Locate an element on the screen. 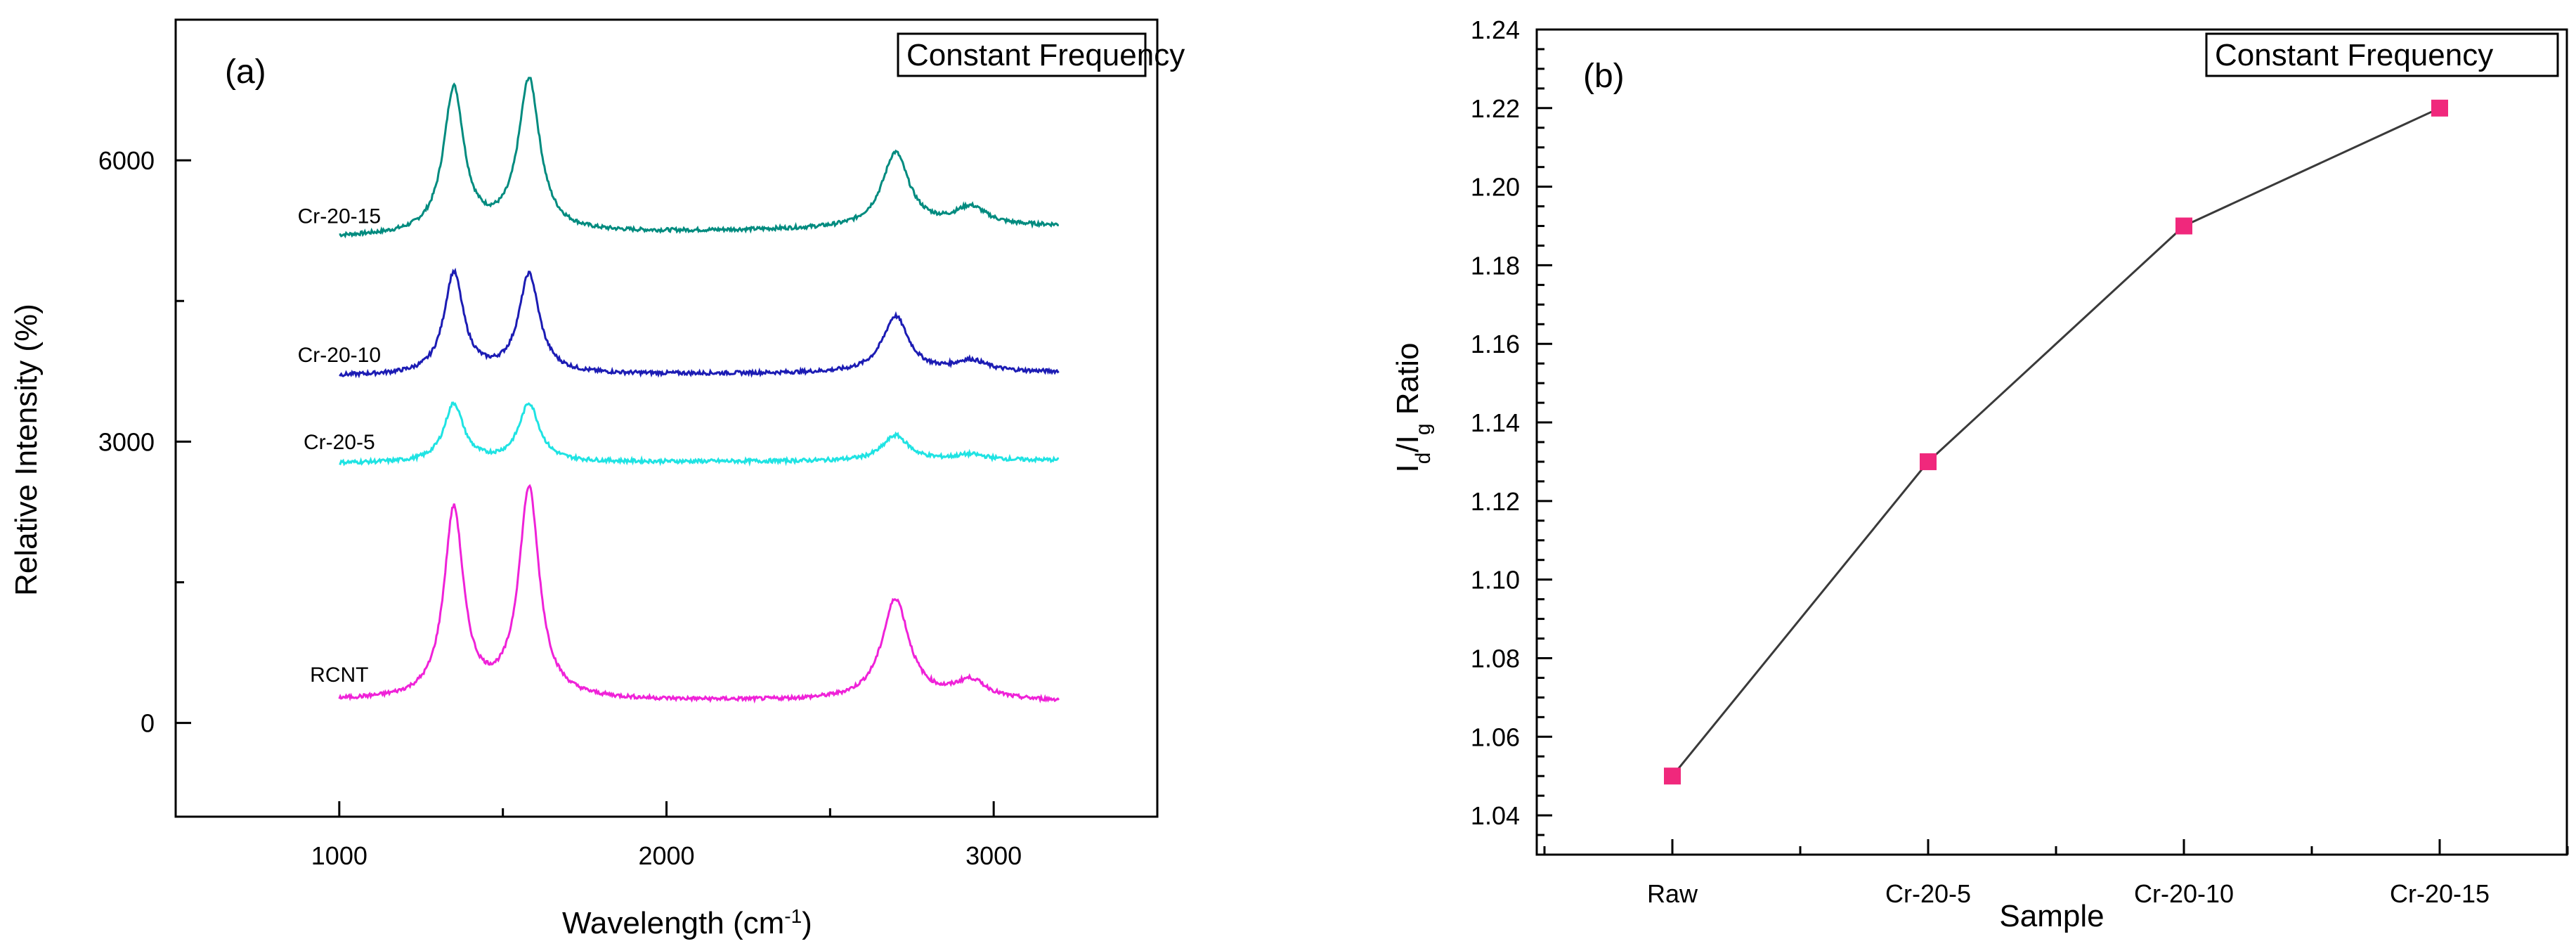 This screenshot has width=2576, height=946. panel-b-label: (b) is located at coordinates (1604, 76).